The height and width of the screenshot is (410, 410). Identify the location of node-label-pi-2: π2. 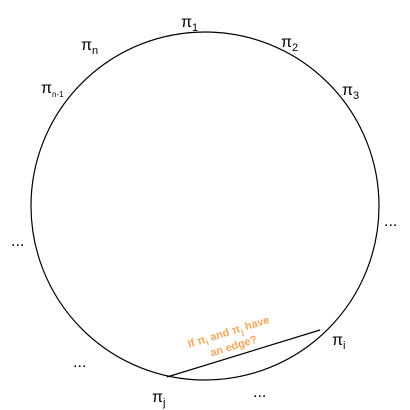
(289, 44).